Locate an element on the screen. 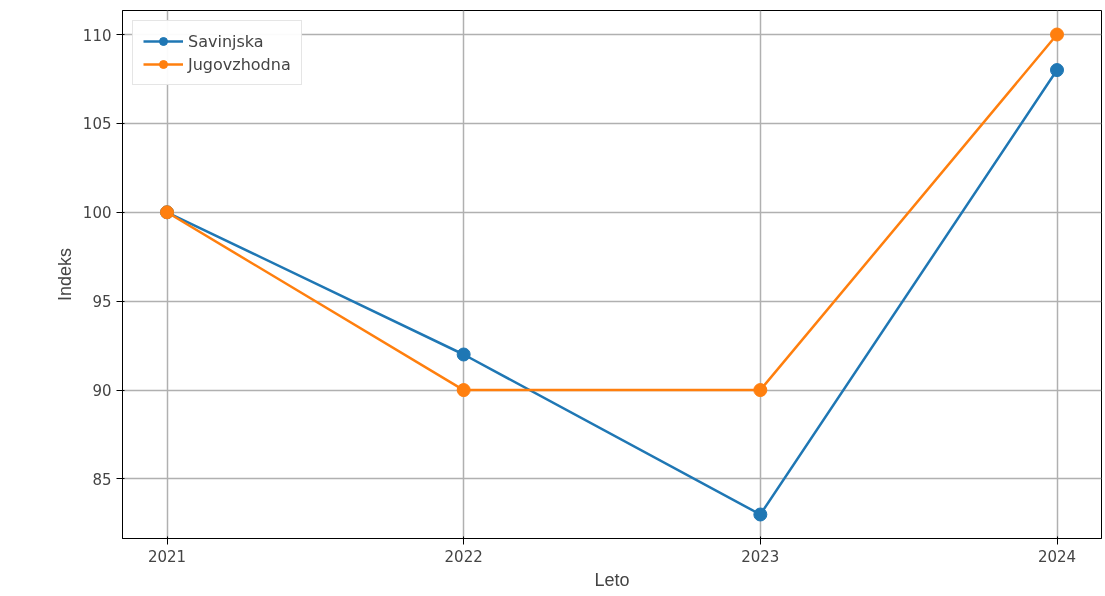 Image resolution: width=1105 pixels, height=596 pixels. y-tick-label: 110 is located at coordinates (97, 35).